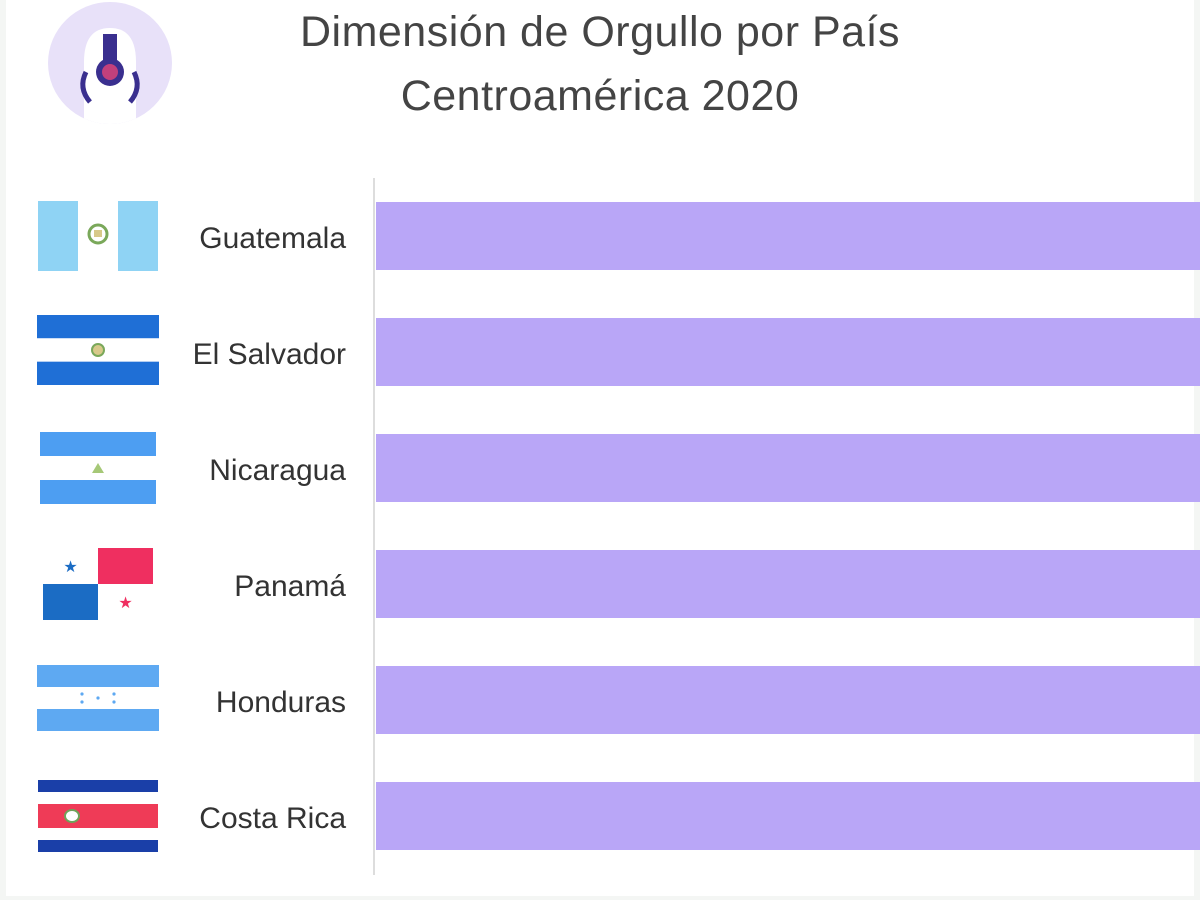 Image resolution: width=1200 pixels, height=900 pixels. I want to click on costa-rica-flag-icon, so click(98, 816).